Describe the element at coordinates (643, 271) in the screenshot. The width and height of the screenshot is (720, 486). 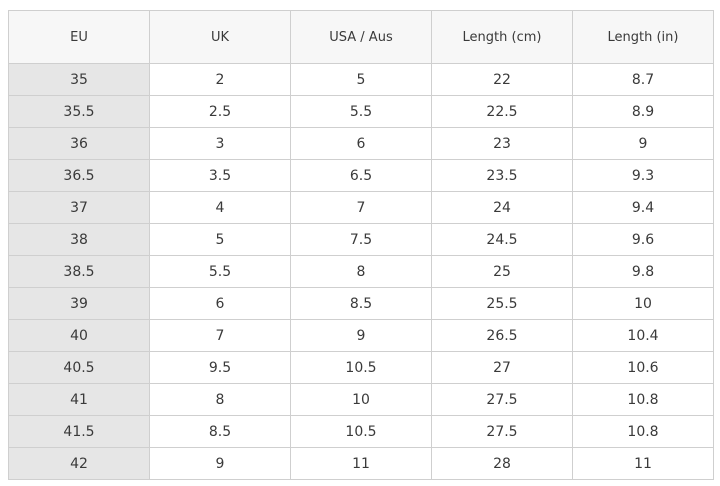
I see `table-cell: 9.8` at that location.